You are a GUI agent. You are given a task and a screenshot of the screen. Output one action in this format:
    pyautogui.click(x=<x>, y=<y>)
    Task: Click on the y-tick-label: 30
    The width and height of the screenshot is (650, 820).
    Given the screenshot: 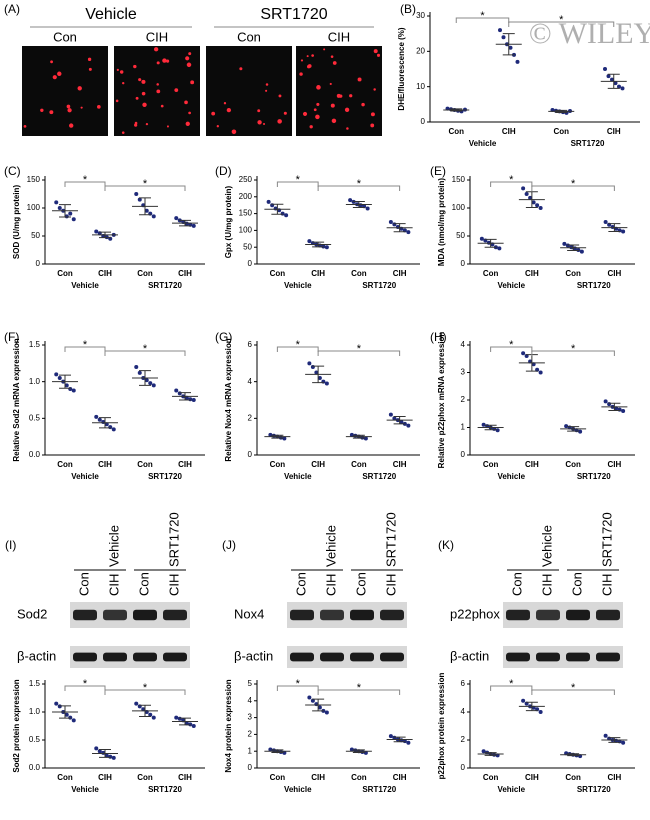 What is the action you would take?
    pyautogui.click(x=420, y=15)
    